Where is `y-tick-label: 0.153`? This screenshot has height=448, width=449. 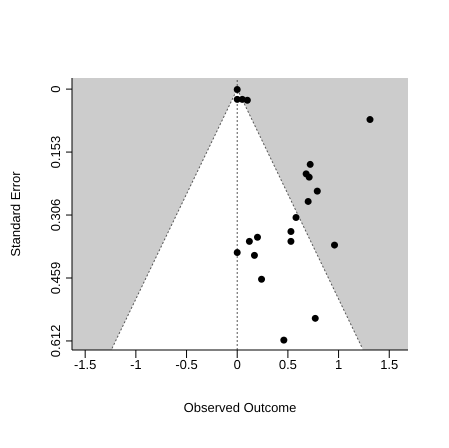 y-tick-label: 0.153 is located at coordinates (55, 152).